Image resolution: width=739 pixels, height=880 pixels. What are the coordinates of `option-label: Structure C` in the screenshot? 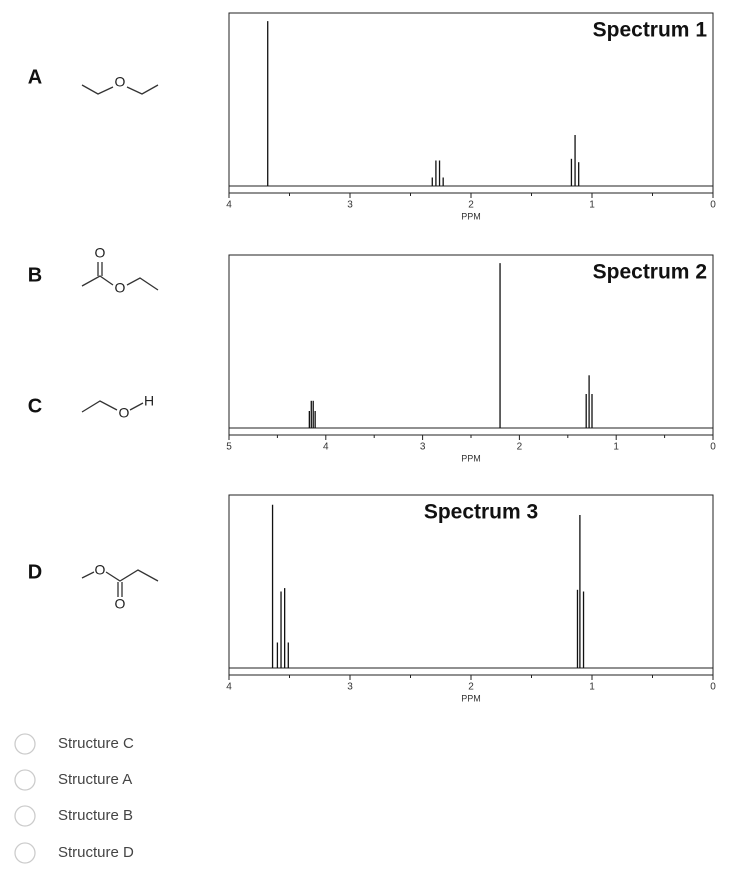 It's located at (96, 743).